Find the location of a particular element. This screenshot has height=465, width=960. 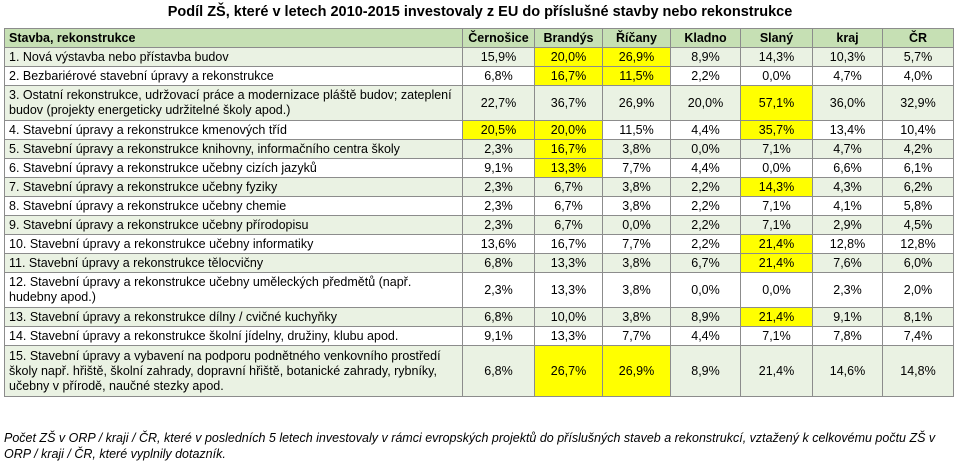

value-cell: 12,8% is located at coordinates (918, 244).